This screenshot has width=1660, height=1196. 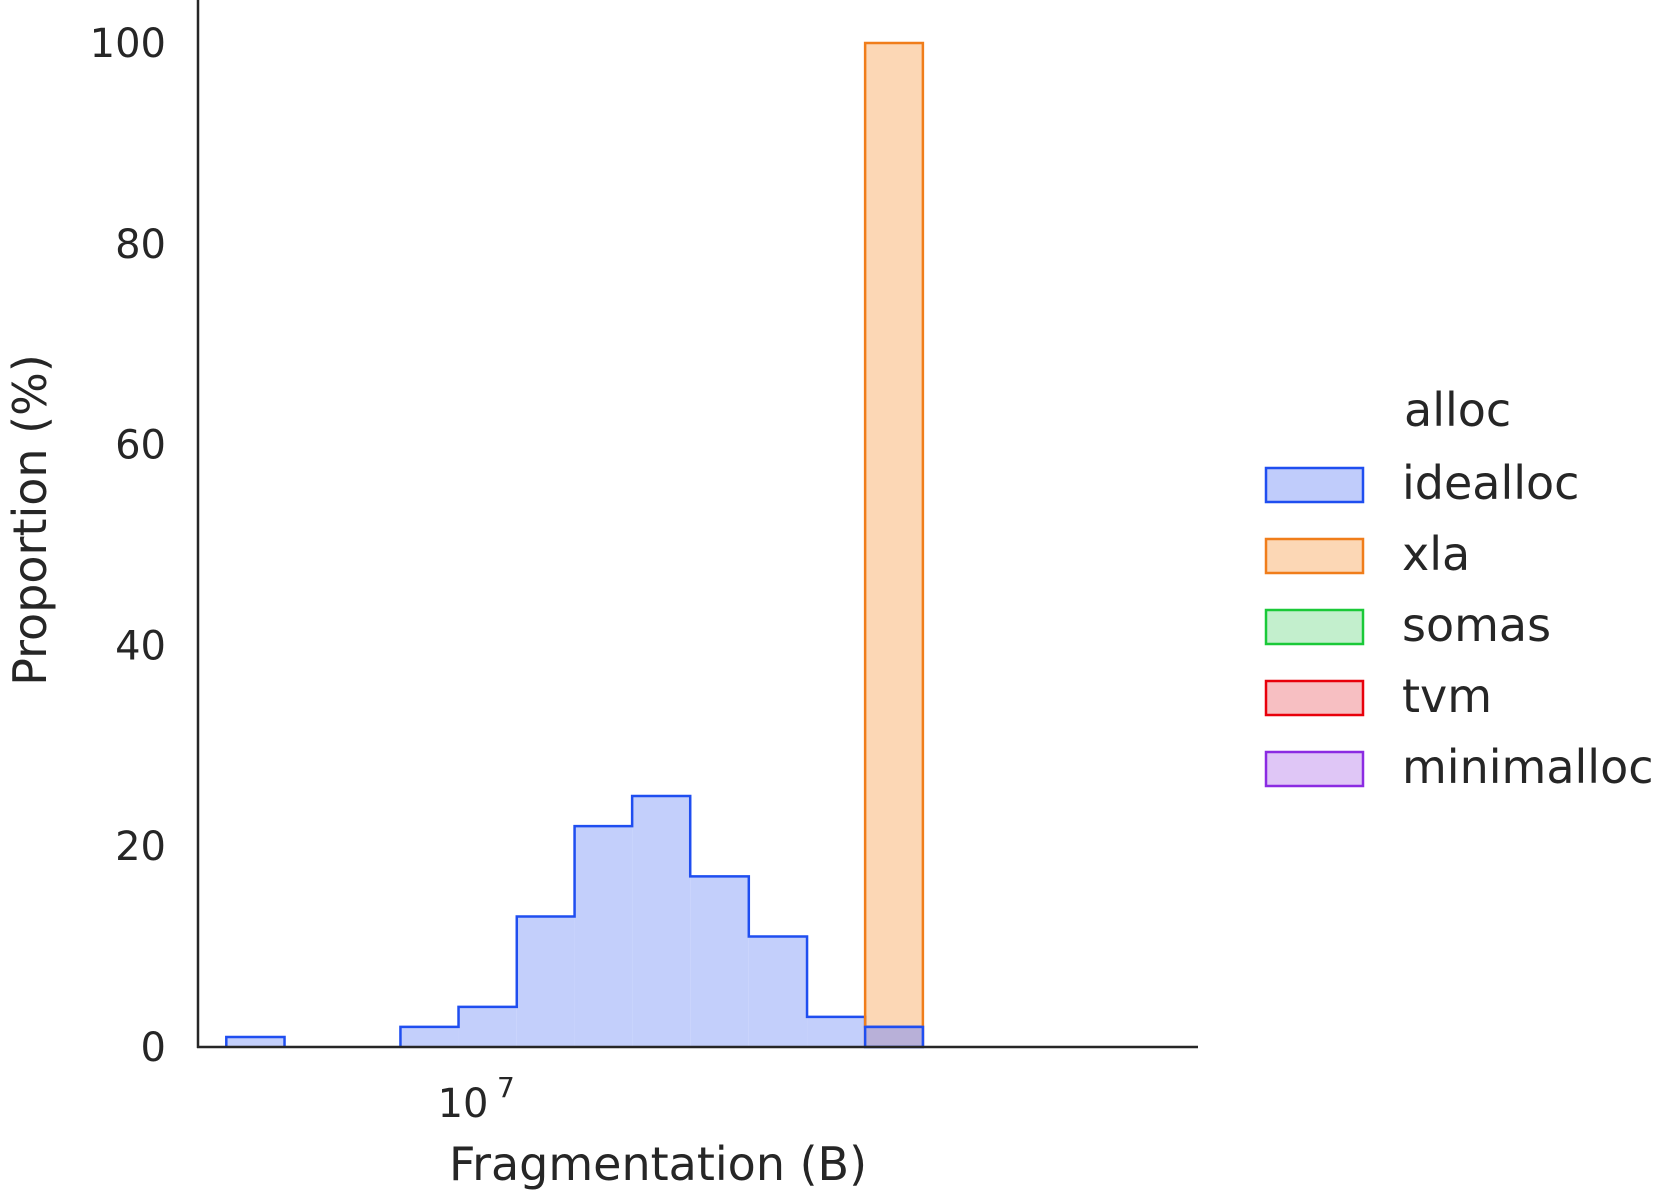 I want to click on y-tick-label: 0, so click(x=153, y=1048).